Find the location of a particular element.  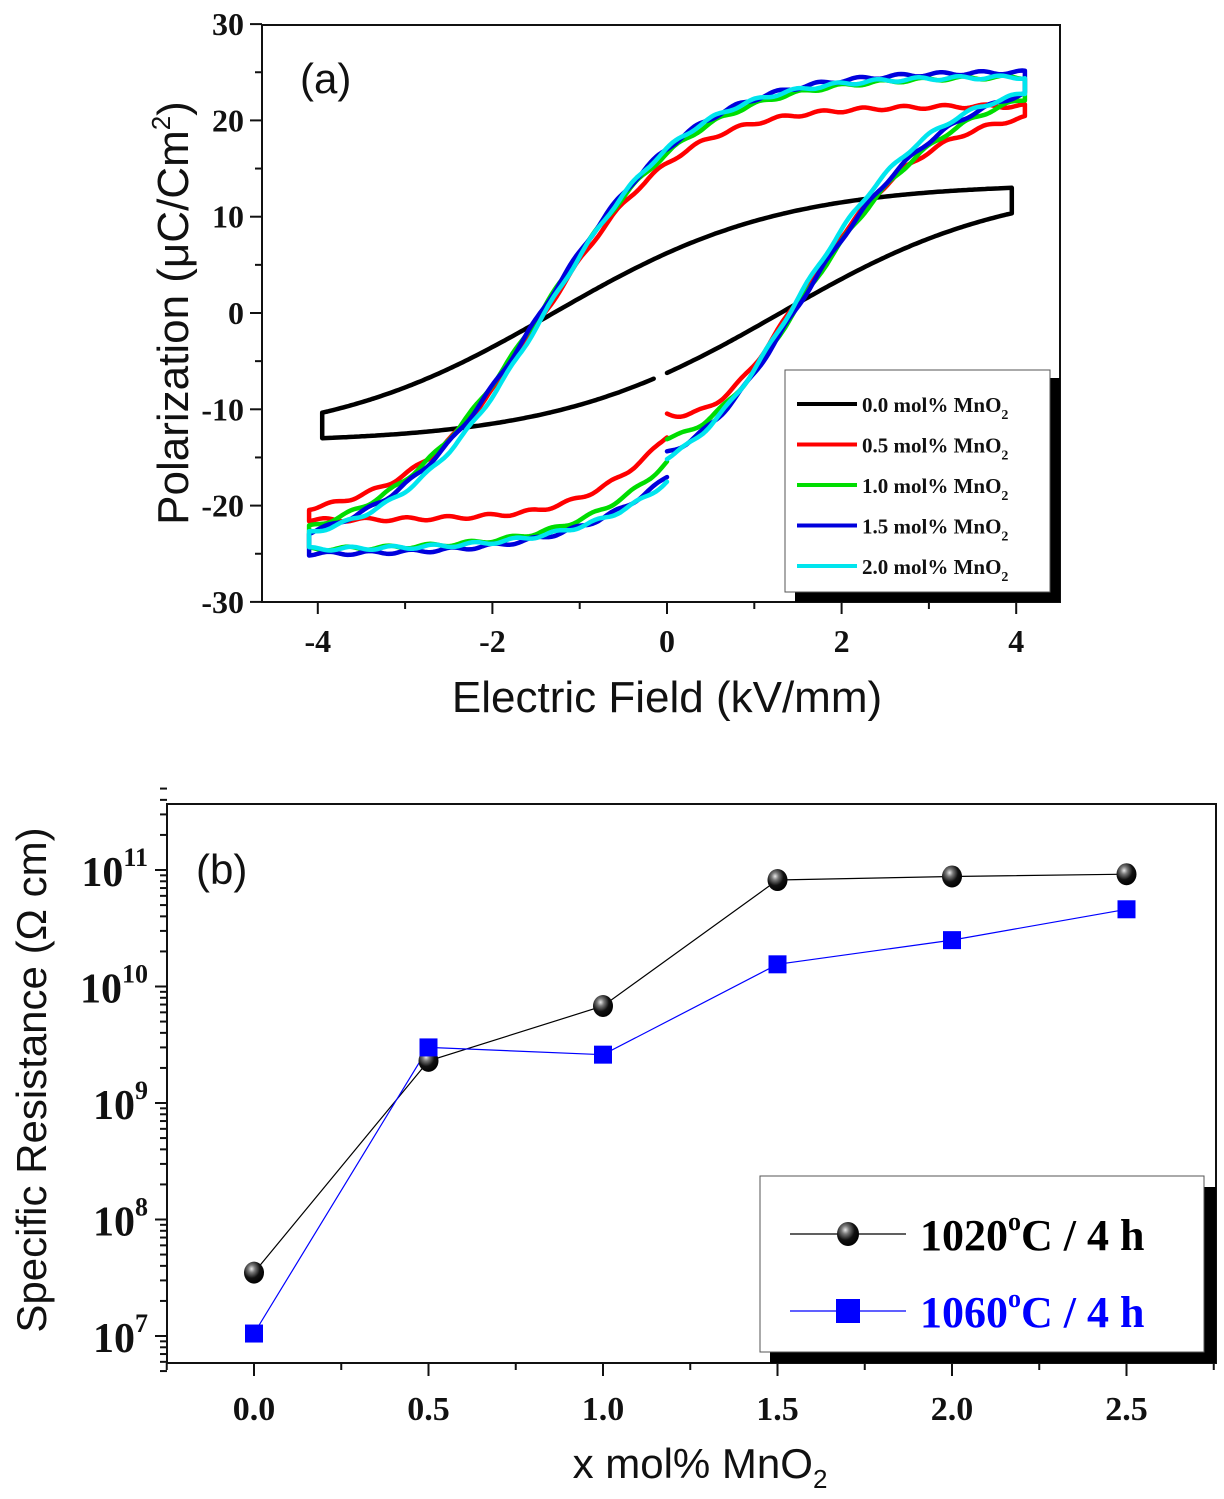

legend-label: 0.0 mol% MnO2 is located at coordinates (935, 408).